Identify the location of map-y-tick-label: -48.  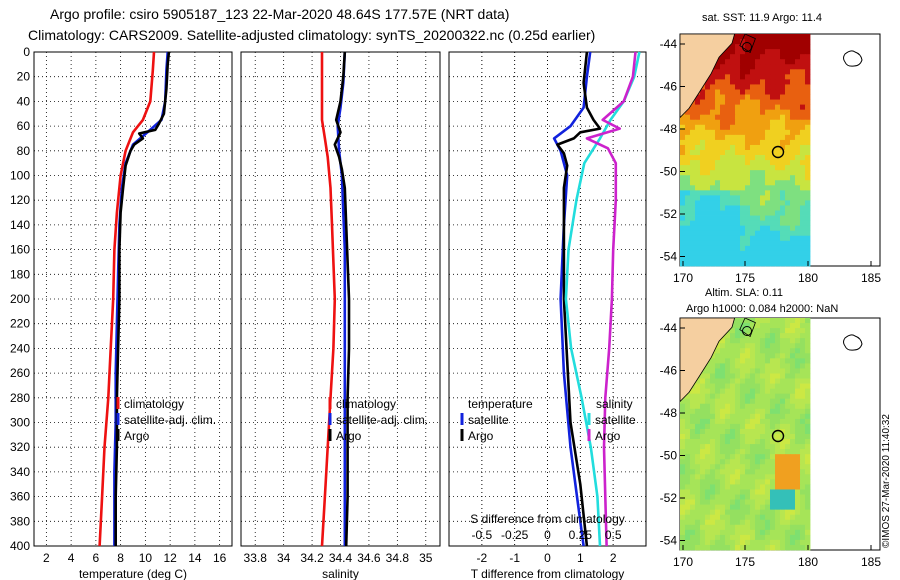
(669, 413).